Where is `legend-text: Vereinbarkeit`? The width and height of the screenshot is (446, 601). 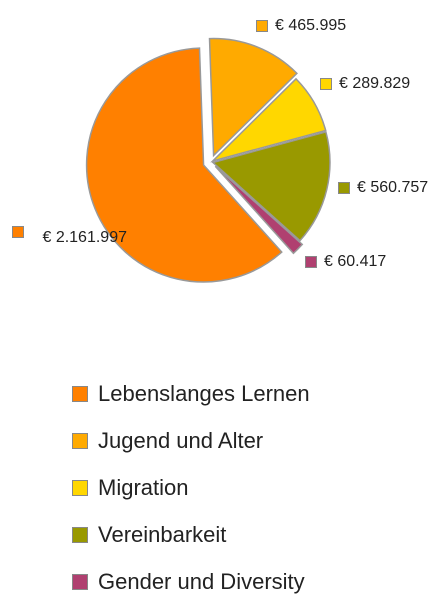
legend-text: Vereinbarkeit is located at coordinates (162, 534).